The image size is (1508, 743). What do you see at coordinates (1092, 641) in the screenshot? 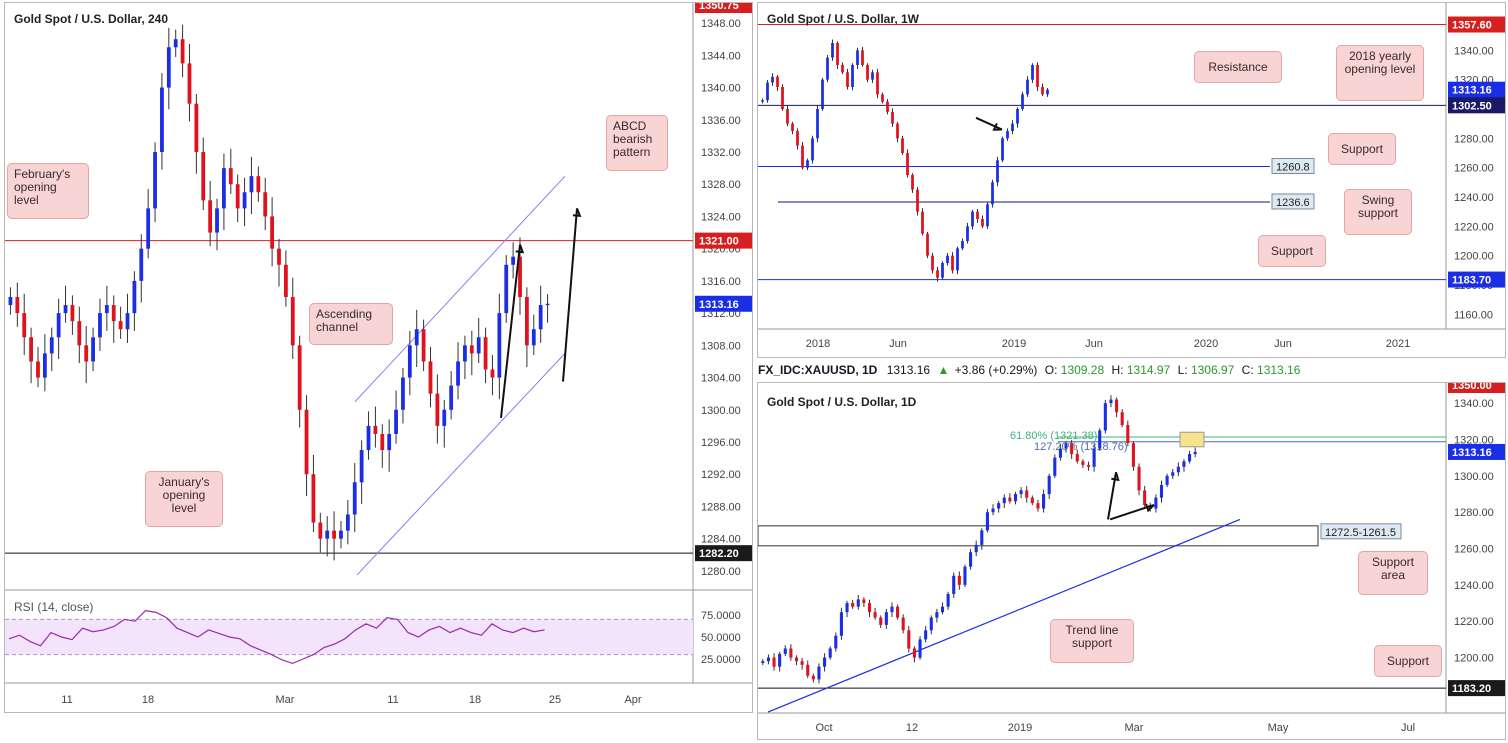
I see `note-trendline: Trend line support` at bounding box center [1092, 641].